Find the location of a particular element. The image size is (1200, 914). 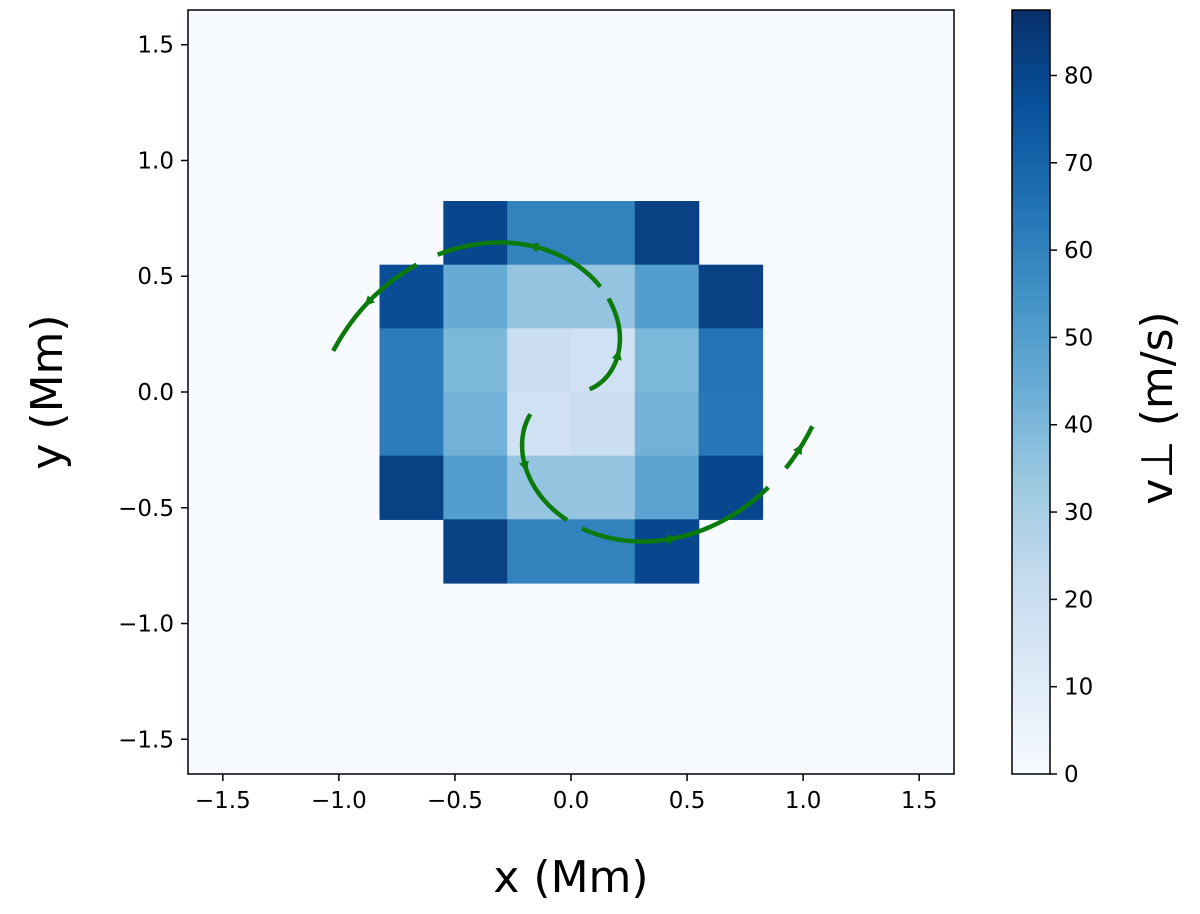

colorbar is located at coordinates (1031, 392).